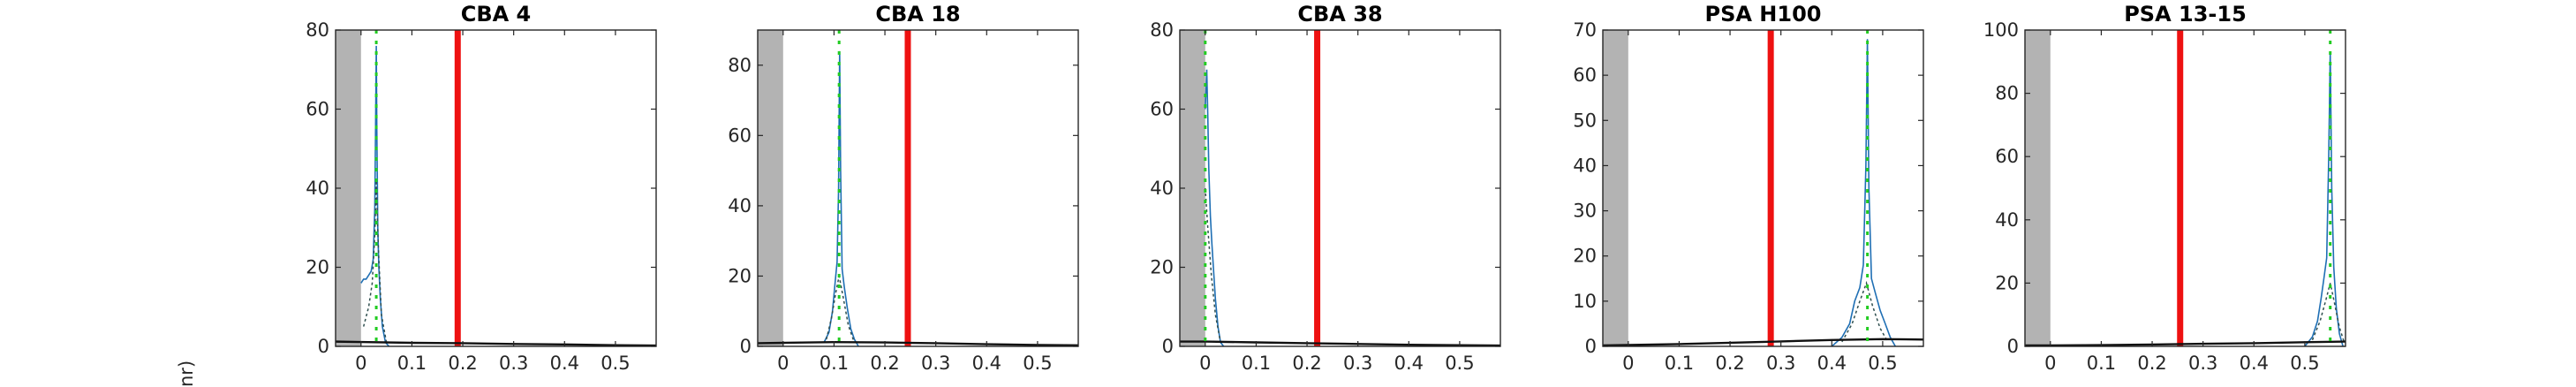 The width and height of the screenshot is (2576, 387). Describe the element at coordinates (1764, 14) in the screenshot. I see `chart-title: PSA H100` at that location.